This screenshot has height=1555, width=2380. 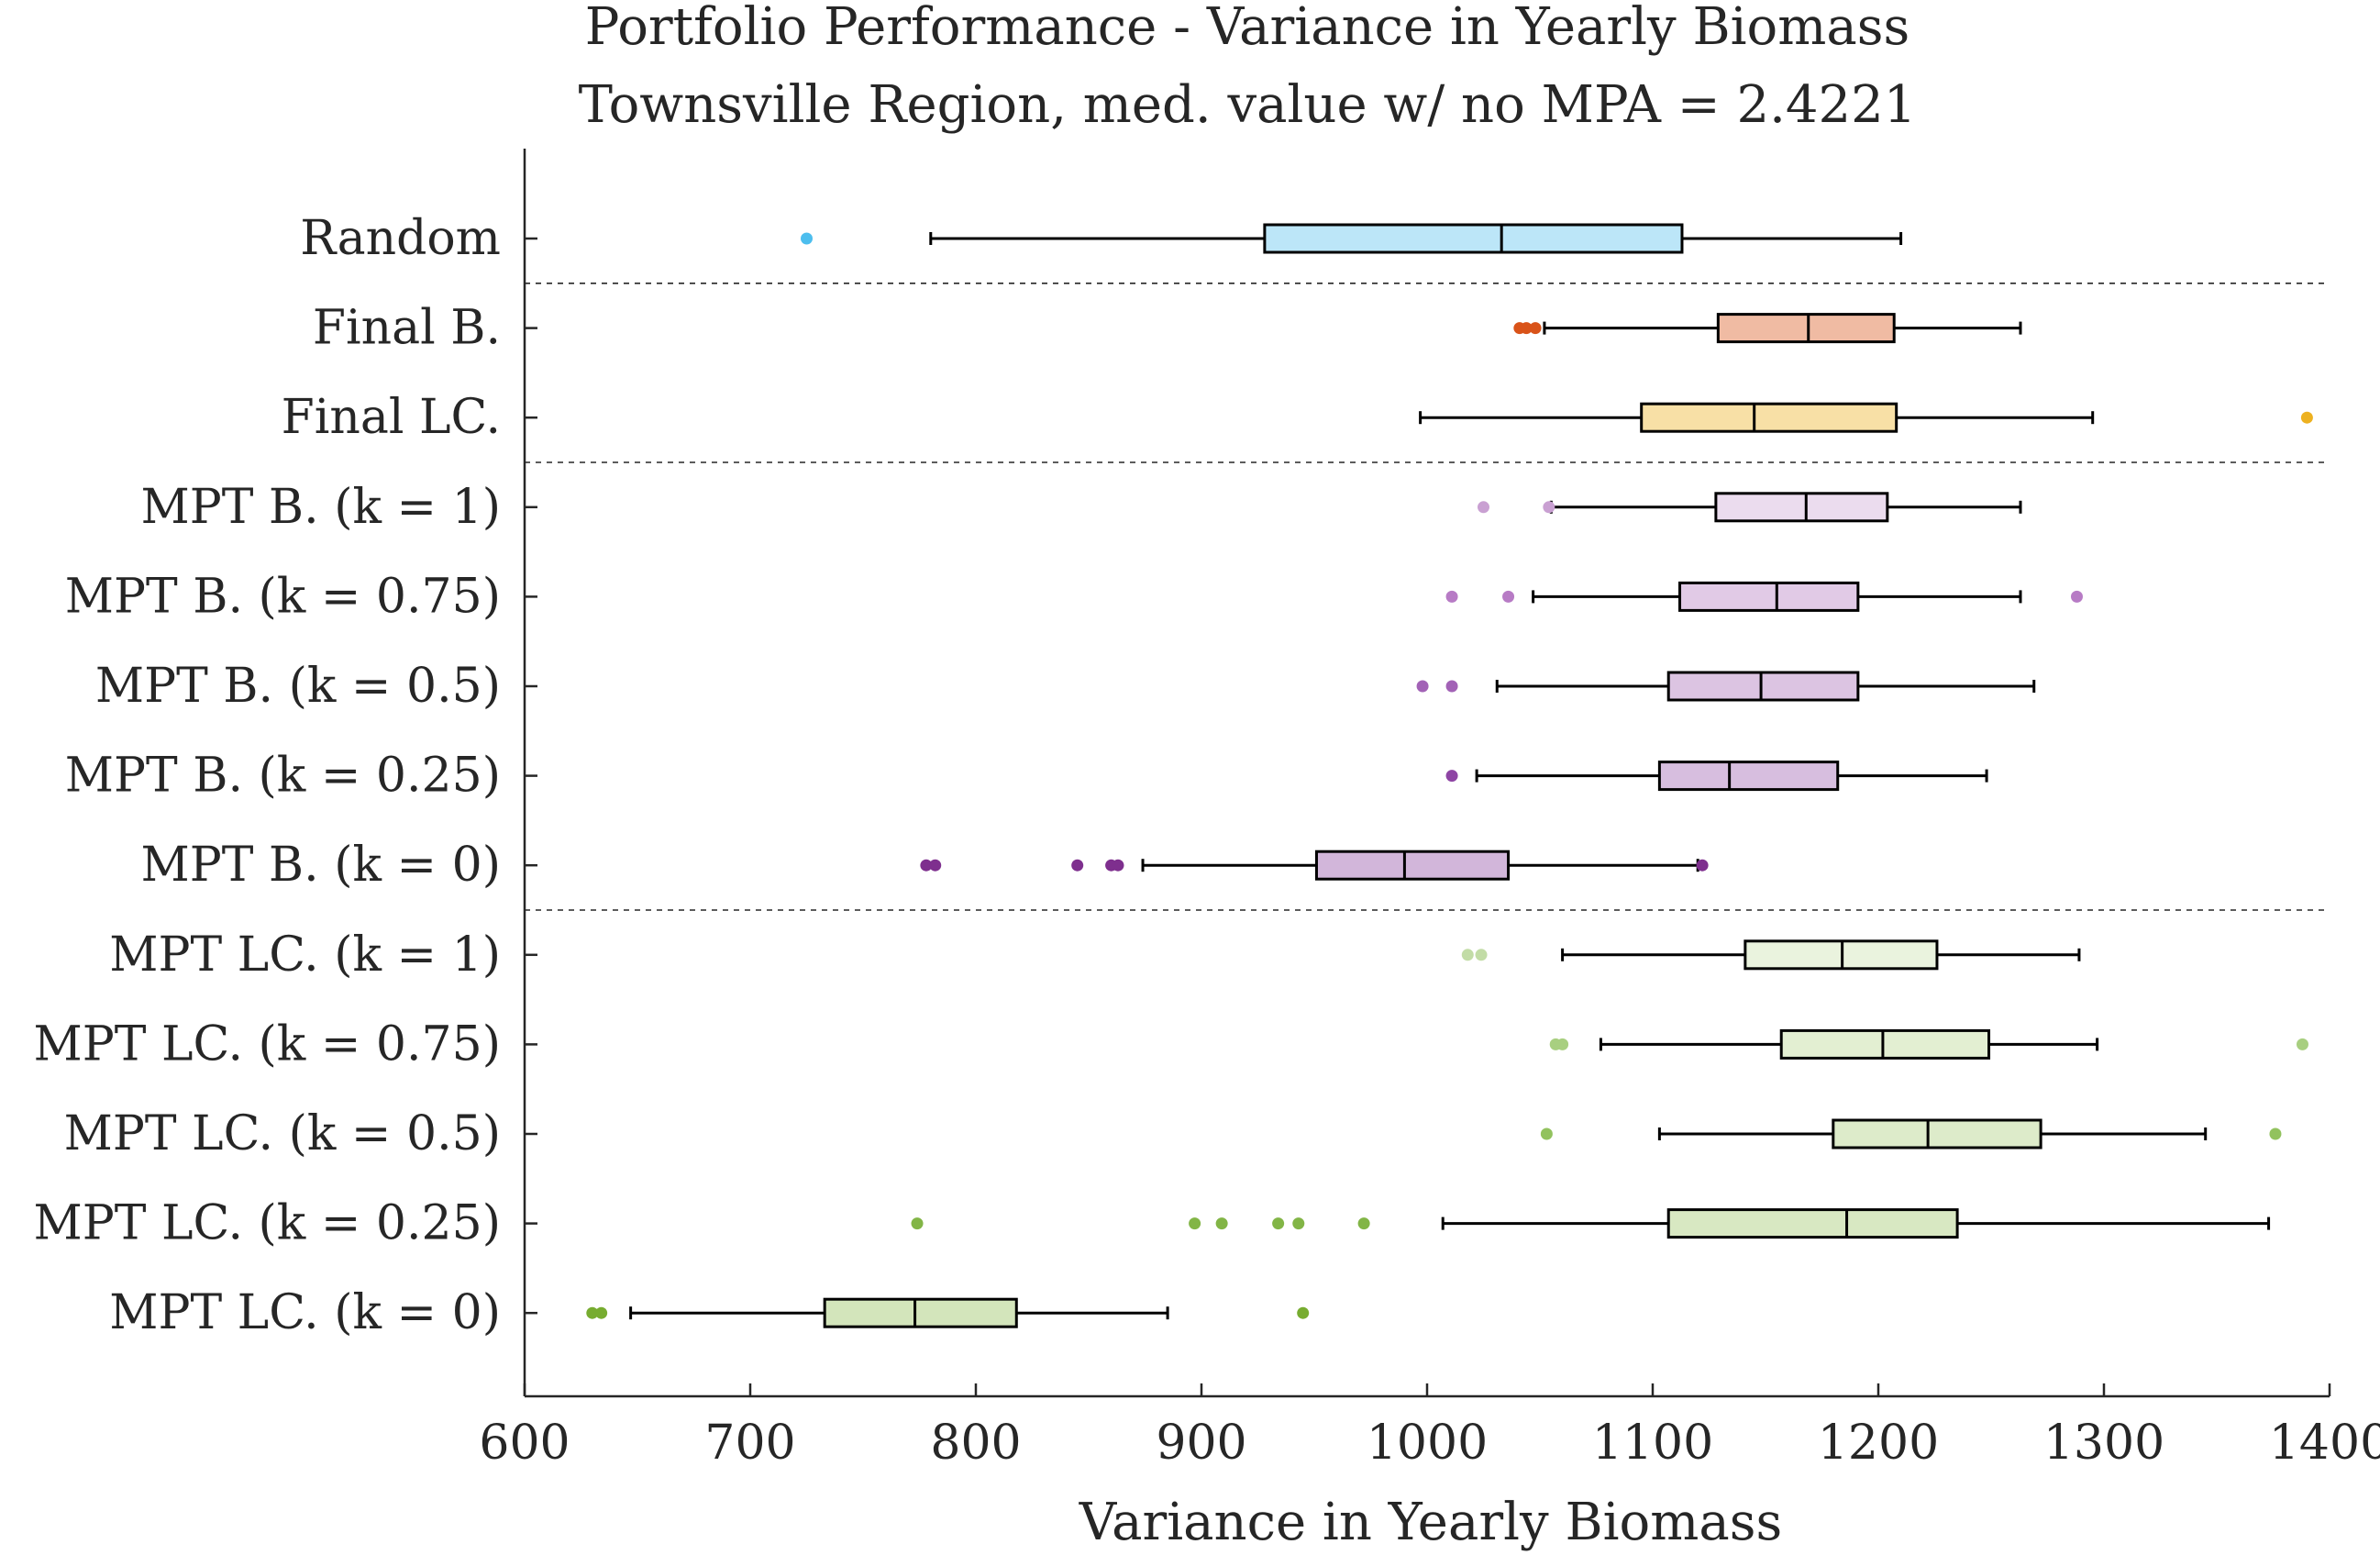 I want to click on x-tick-label: 1300, so click(x=2103, y=1443).